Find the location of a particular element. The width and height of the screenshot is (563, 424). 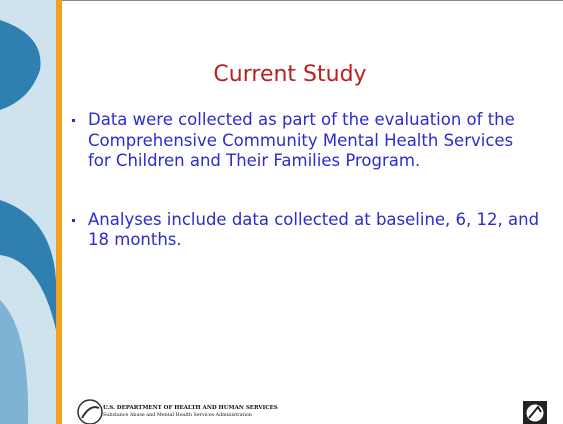

hhs-logo-mark is located at coordinates (90, 412).